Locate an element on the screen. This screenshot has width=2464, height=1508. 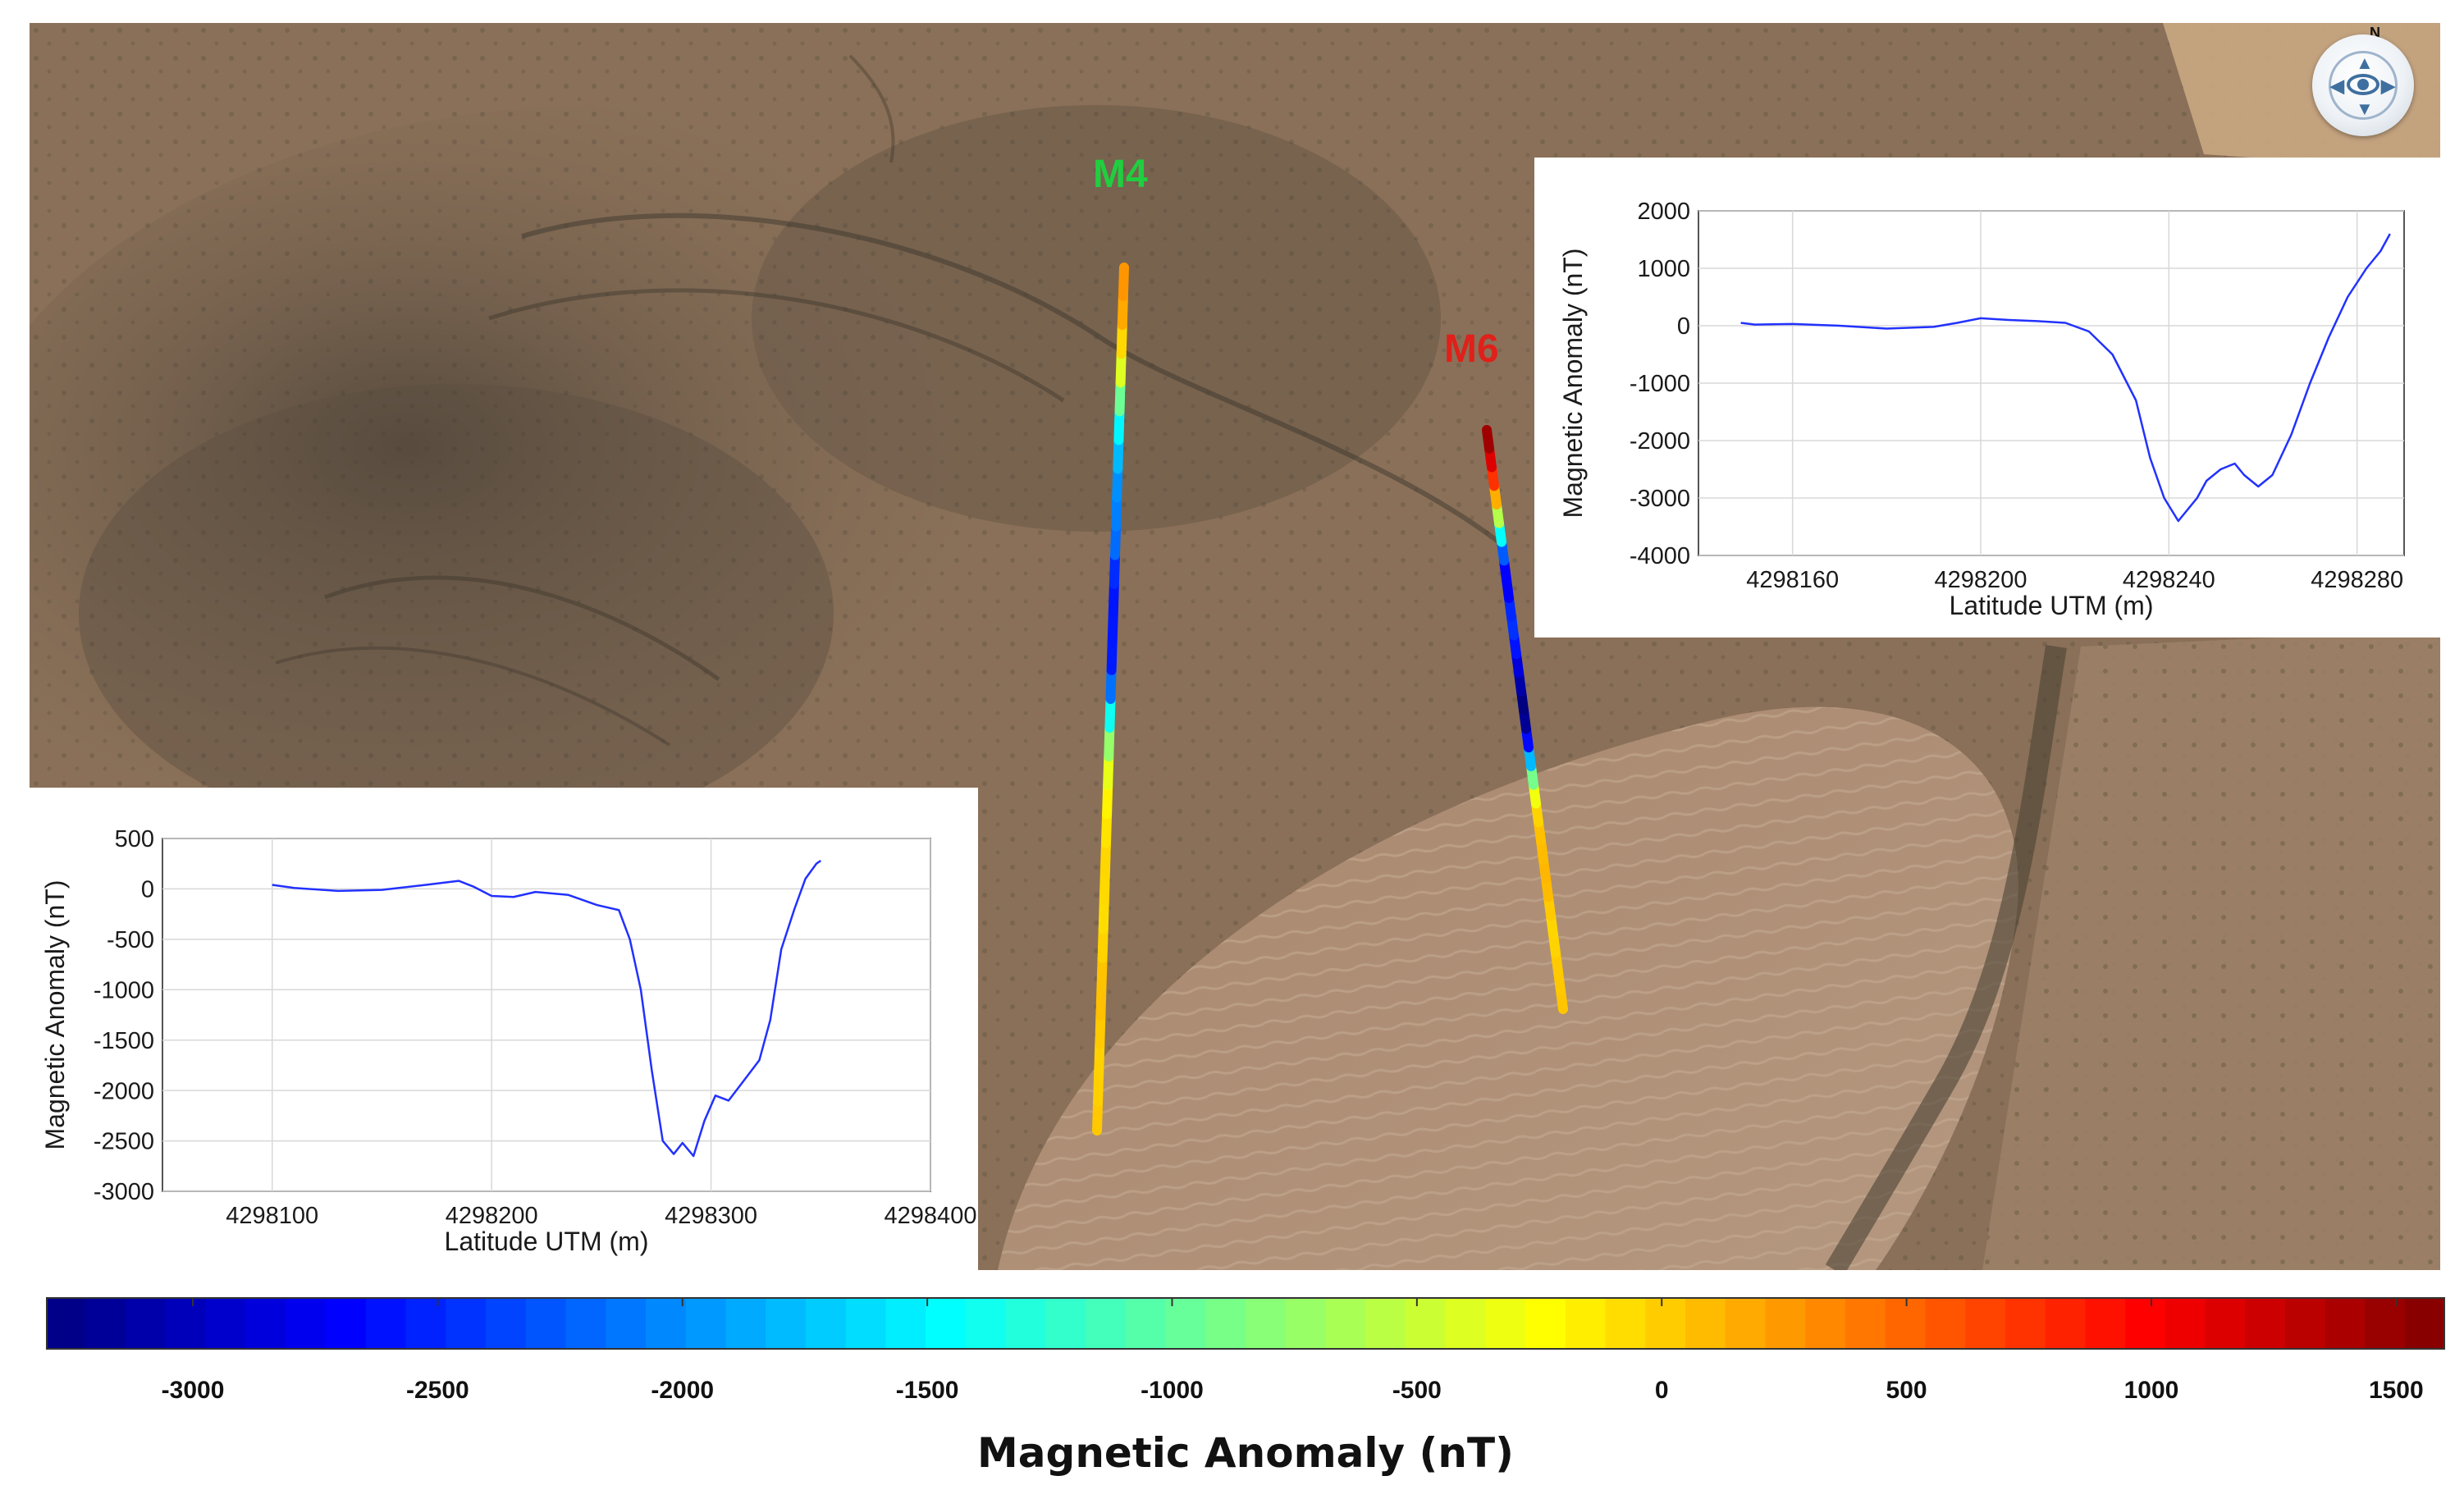
colorbar-tick-label: -3000 is located at coordinates (193, 1390).